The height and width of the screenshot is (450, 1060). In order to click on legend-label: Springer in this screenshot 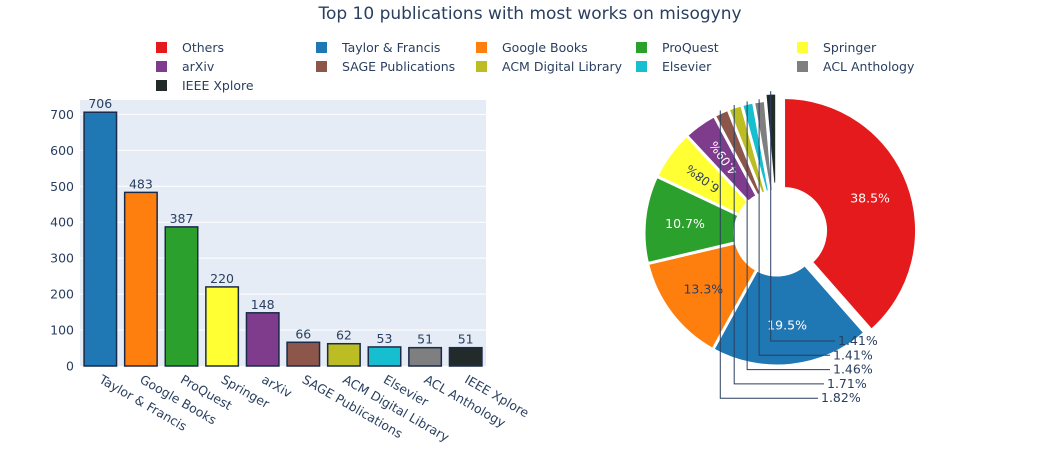, I will do `click(850, 47)`.